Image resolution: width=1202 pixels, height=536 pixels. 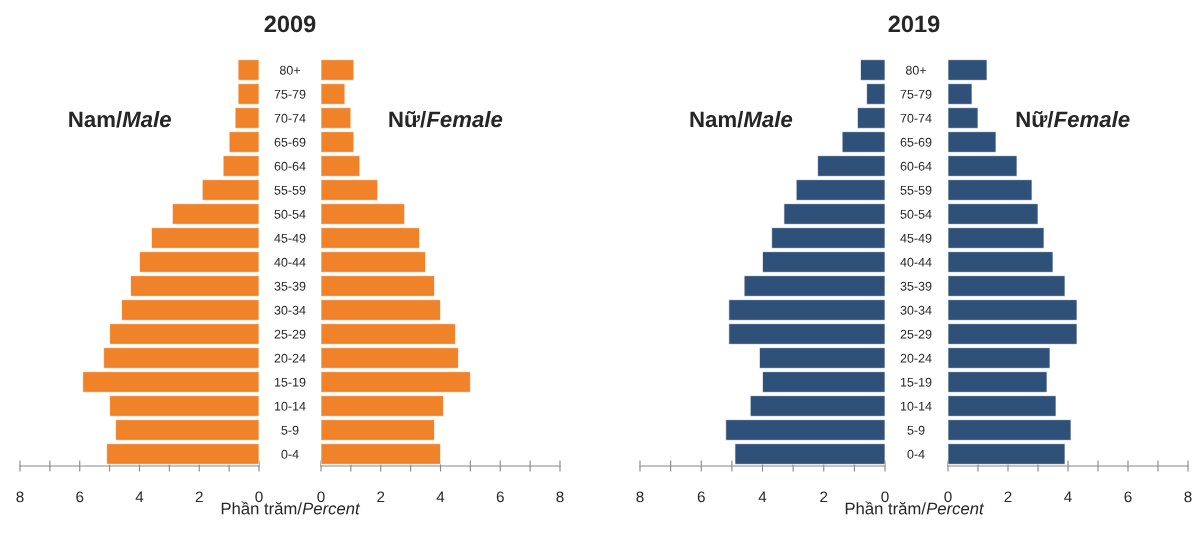 I want to click on text: Nam/Male, so click(x=120, y=119).